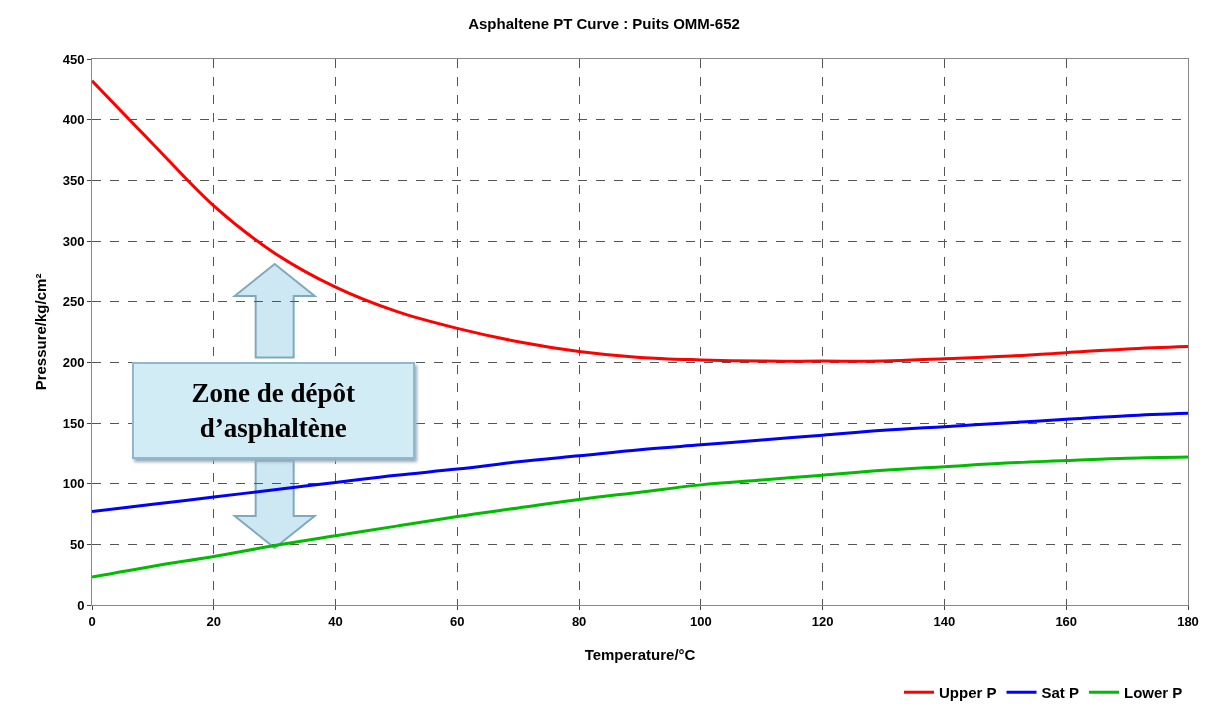 Image resolution: width=1208 pixels, height=721 pixels. Describe the element at coordinates (214, 621) in the screenshot. I see `x-tick-label: 20` at that location.